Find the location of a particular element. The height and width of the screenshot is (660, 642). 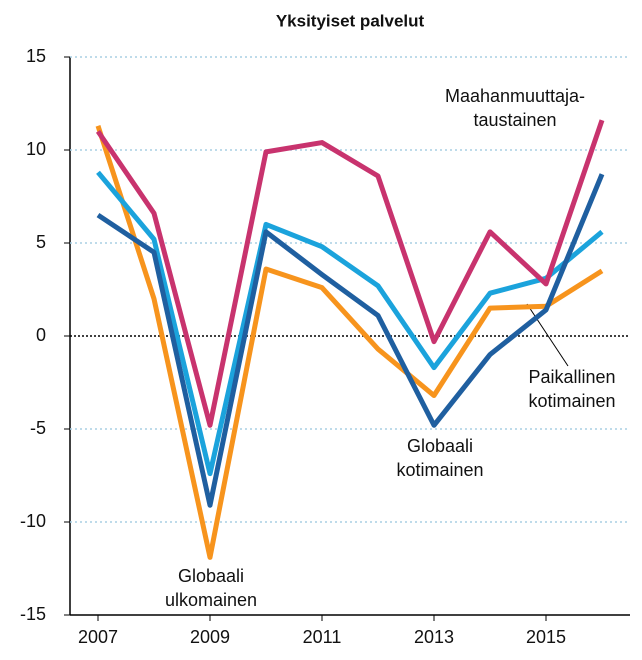

y-tick-label: -15 is located at coordinates (33, 614).